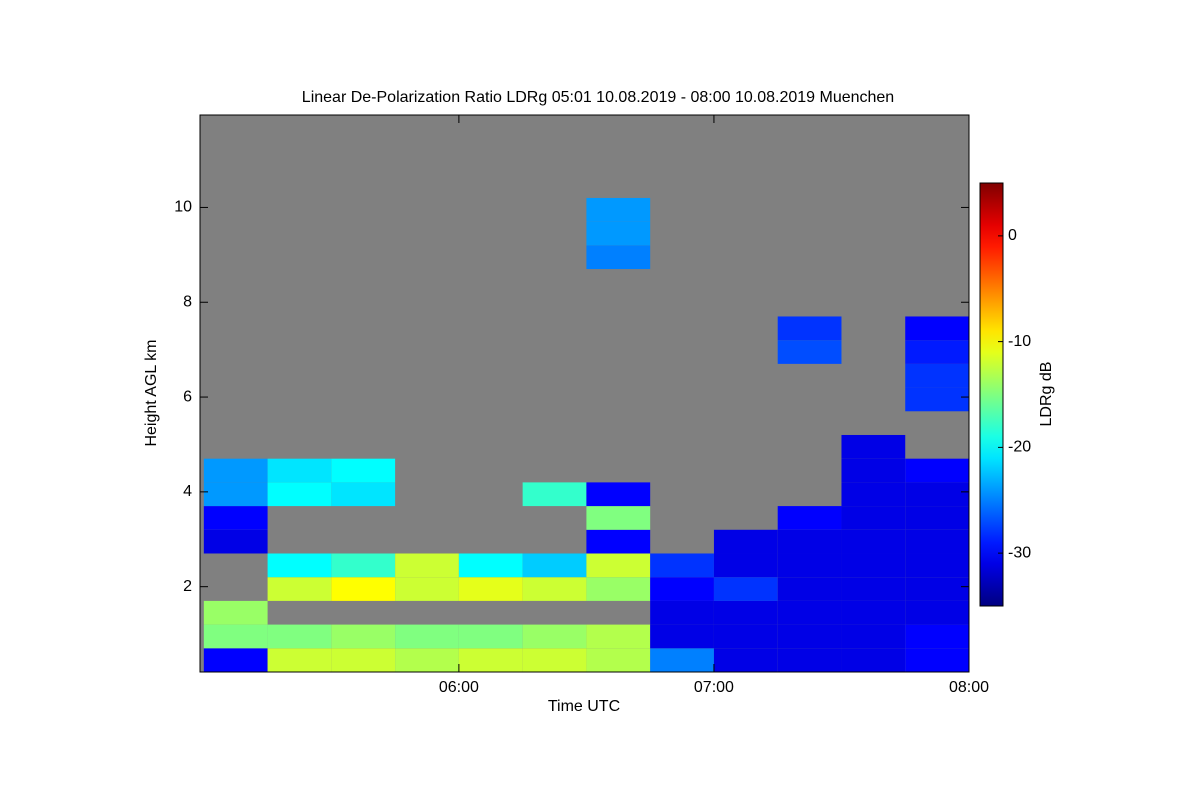  What do you see at coordinates (991, 394) in the screenshot?
I see `colorbar` at bounding box center [991, 394].